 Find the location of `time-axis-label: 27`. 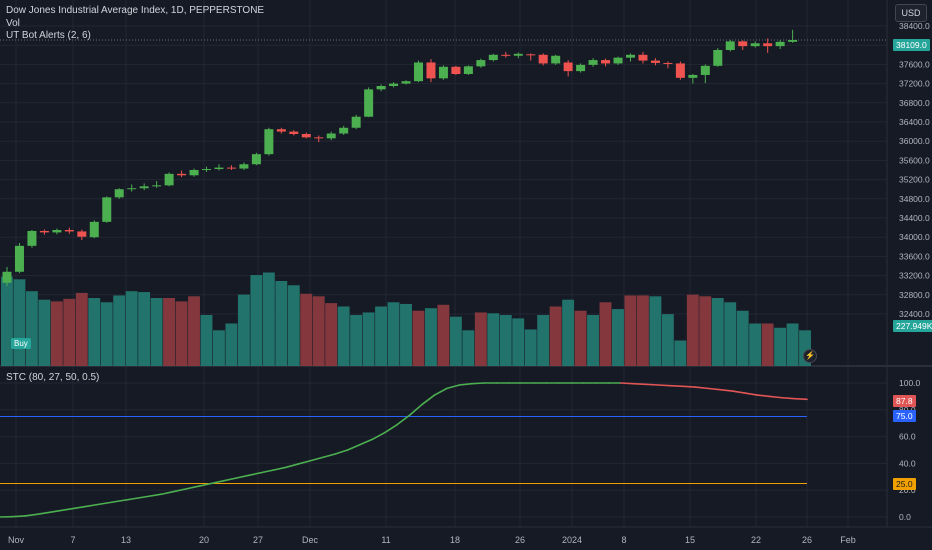

time-axis-label: 27 is located at coordinates (258, 540).